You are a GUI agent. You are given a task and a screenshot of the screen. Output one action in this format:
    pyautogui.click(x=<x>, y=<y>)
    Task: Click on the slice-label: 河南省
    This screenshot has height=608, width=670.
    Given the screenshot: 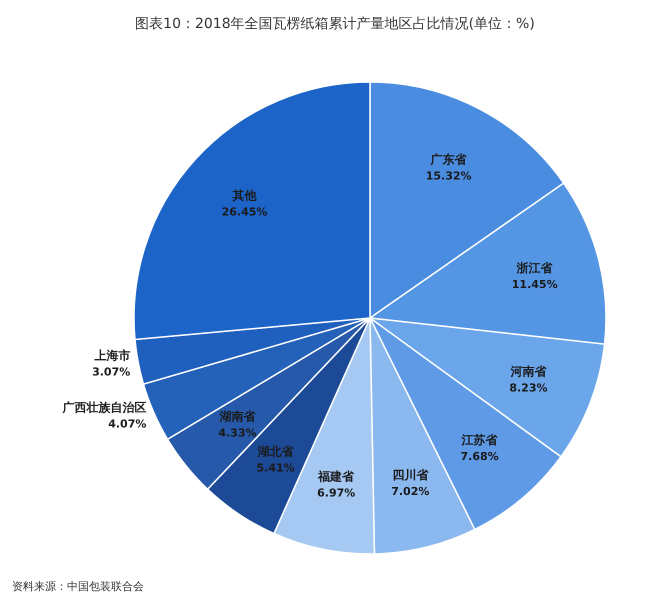 What is the action you would take?
    pyautogui.click(x=528, y=371)
    